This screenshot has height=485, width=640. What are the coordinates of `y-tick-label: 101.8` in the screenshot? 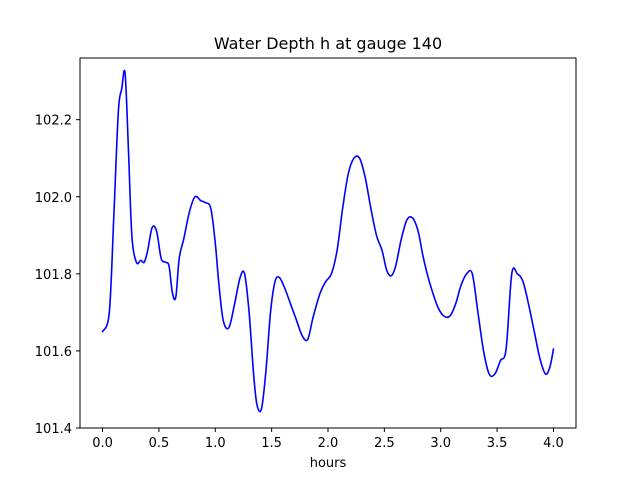 It's located at (53, 275).